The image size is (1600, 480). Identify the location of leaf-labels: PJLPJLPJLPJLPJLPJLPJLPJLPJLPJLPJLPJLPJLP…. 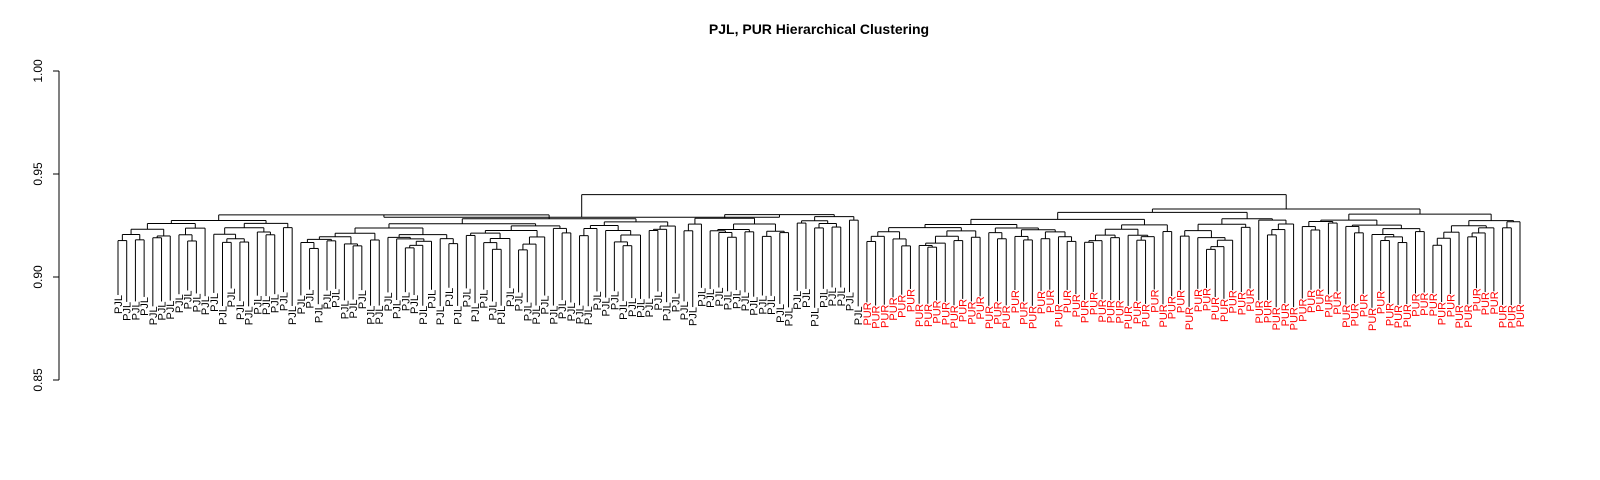
(820, 309).